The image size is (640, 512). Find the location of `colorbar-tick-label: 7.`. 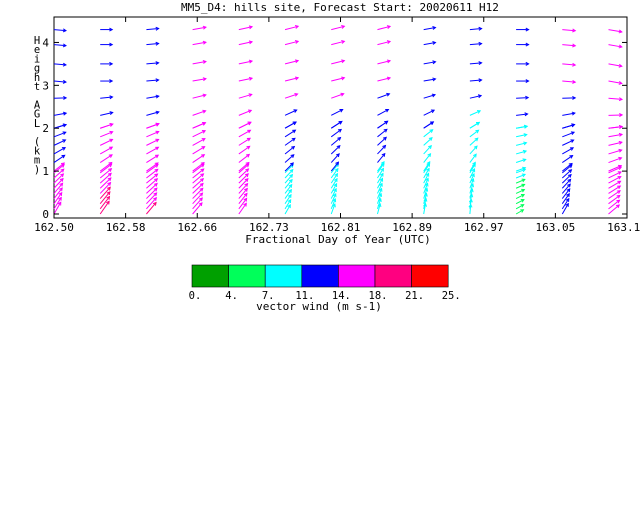

colorbar-tick-label: 7. is located at coordinates (268, 296).